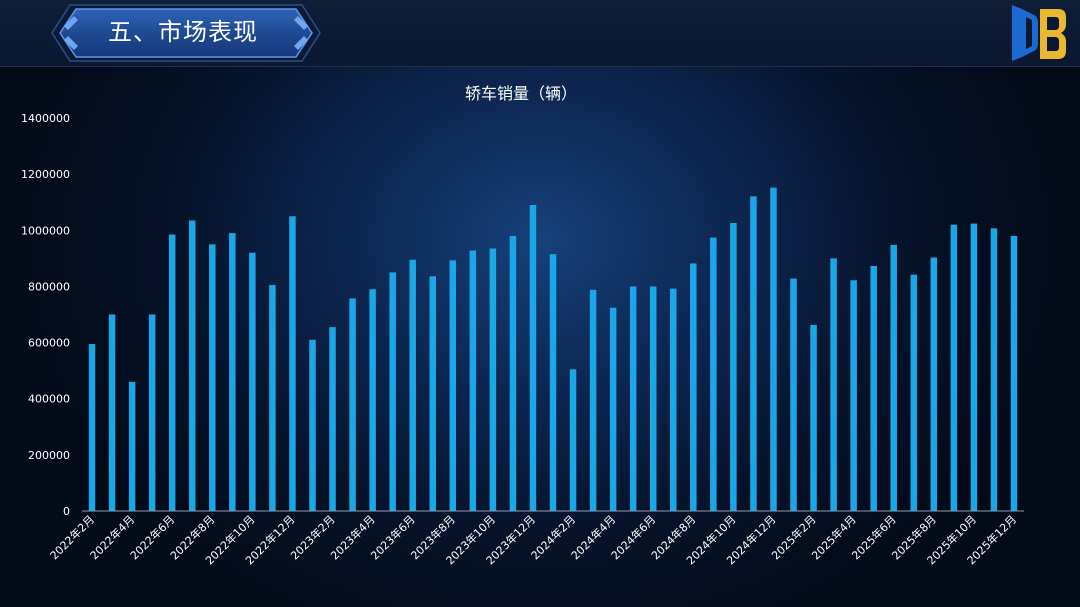  I want to click on title-frame, so click(186, 33).